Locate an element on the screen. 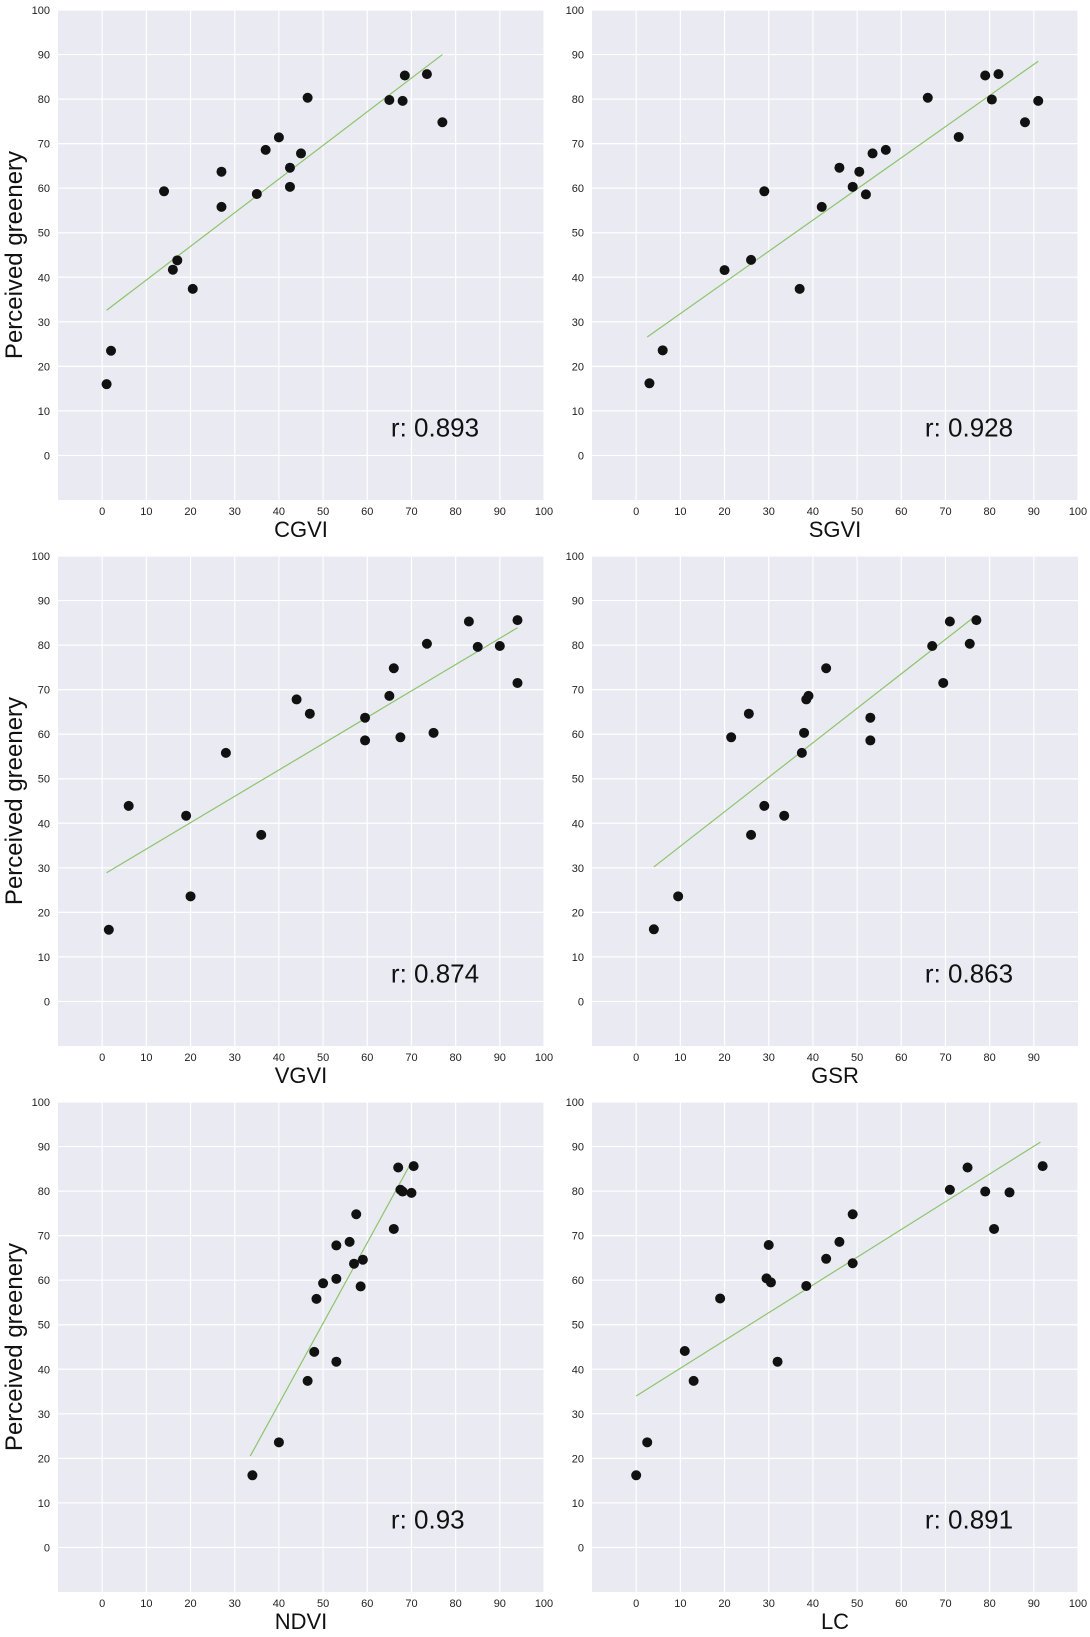 This screenshot has width=1090, height=1637. x-tick-label: 70 is located at coordinates (945, 1058).